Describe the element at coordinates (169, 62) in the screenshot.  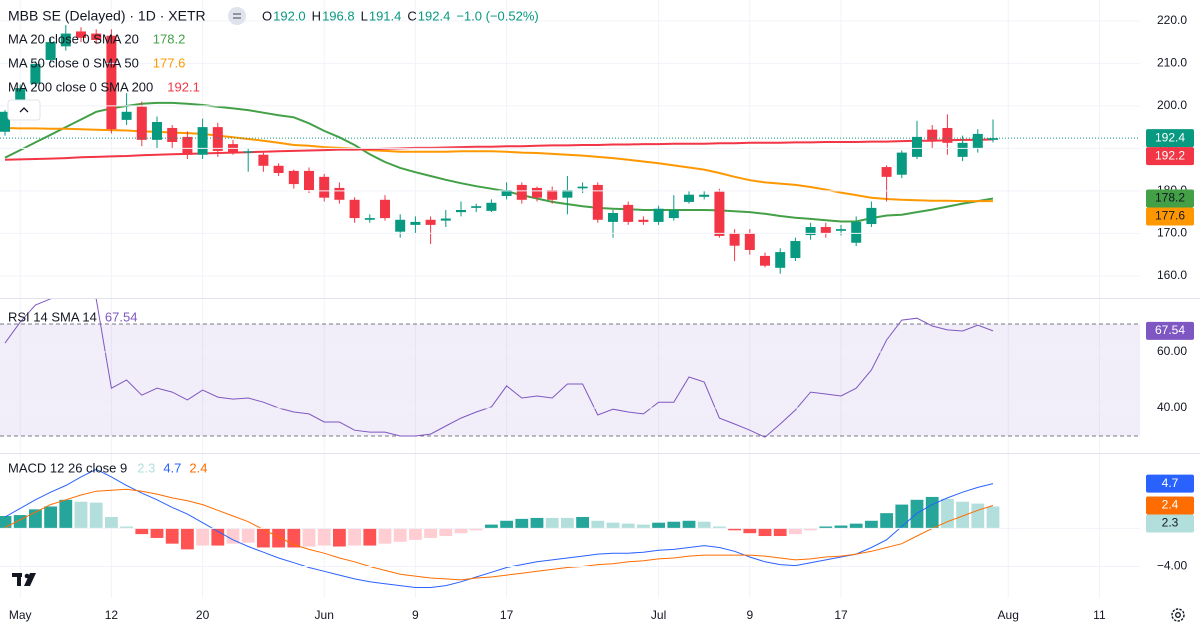
I see `legend-value: 177.6` at that location.